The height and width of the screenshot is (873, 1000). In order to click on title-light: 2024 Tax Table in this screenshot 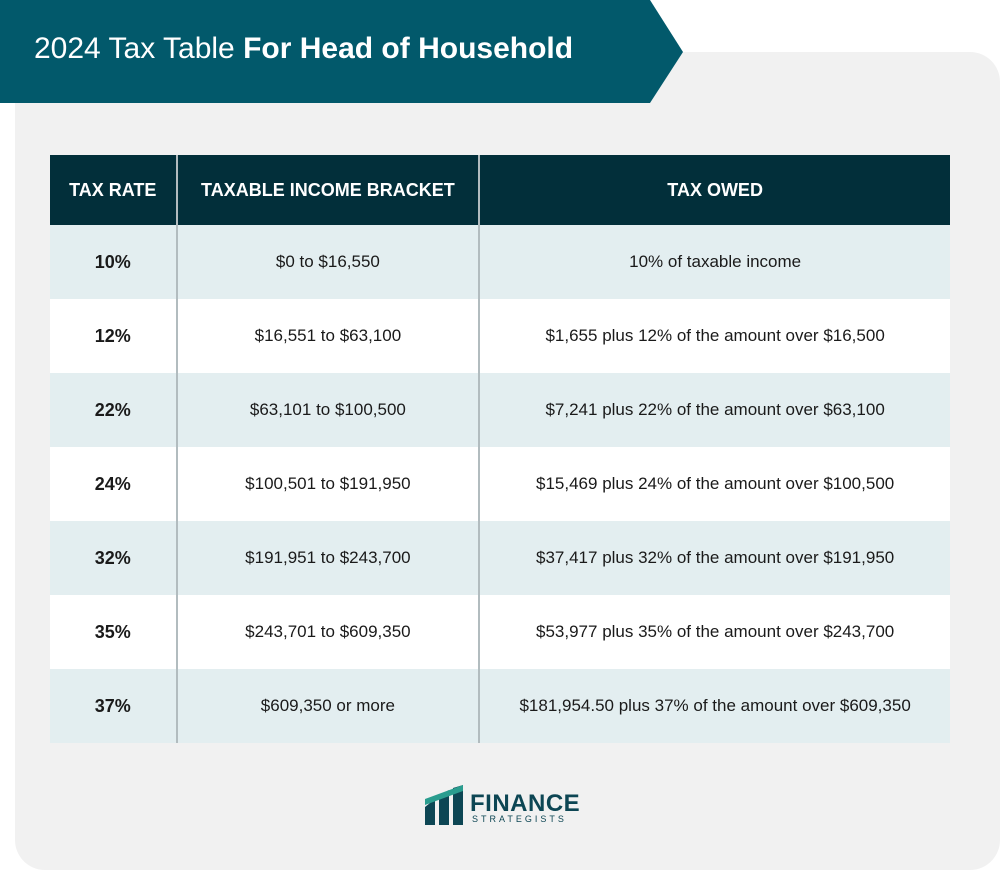, I will do `click(134, 48)`.